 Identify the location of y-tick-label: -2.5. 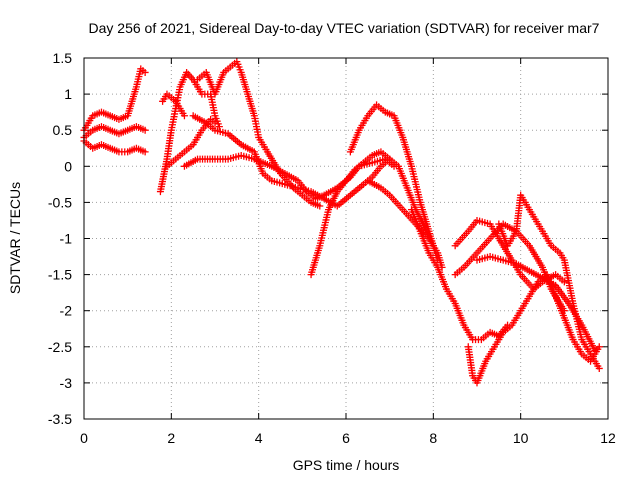
(60, 347).